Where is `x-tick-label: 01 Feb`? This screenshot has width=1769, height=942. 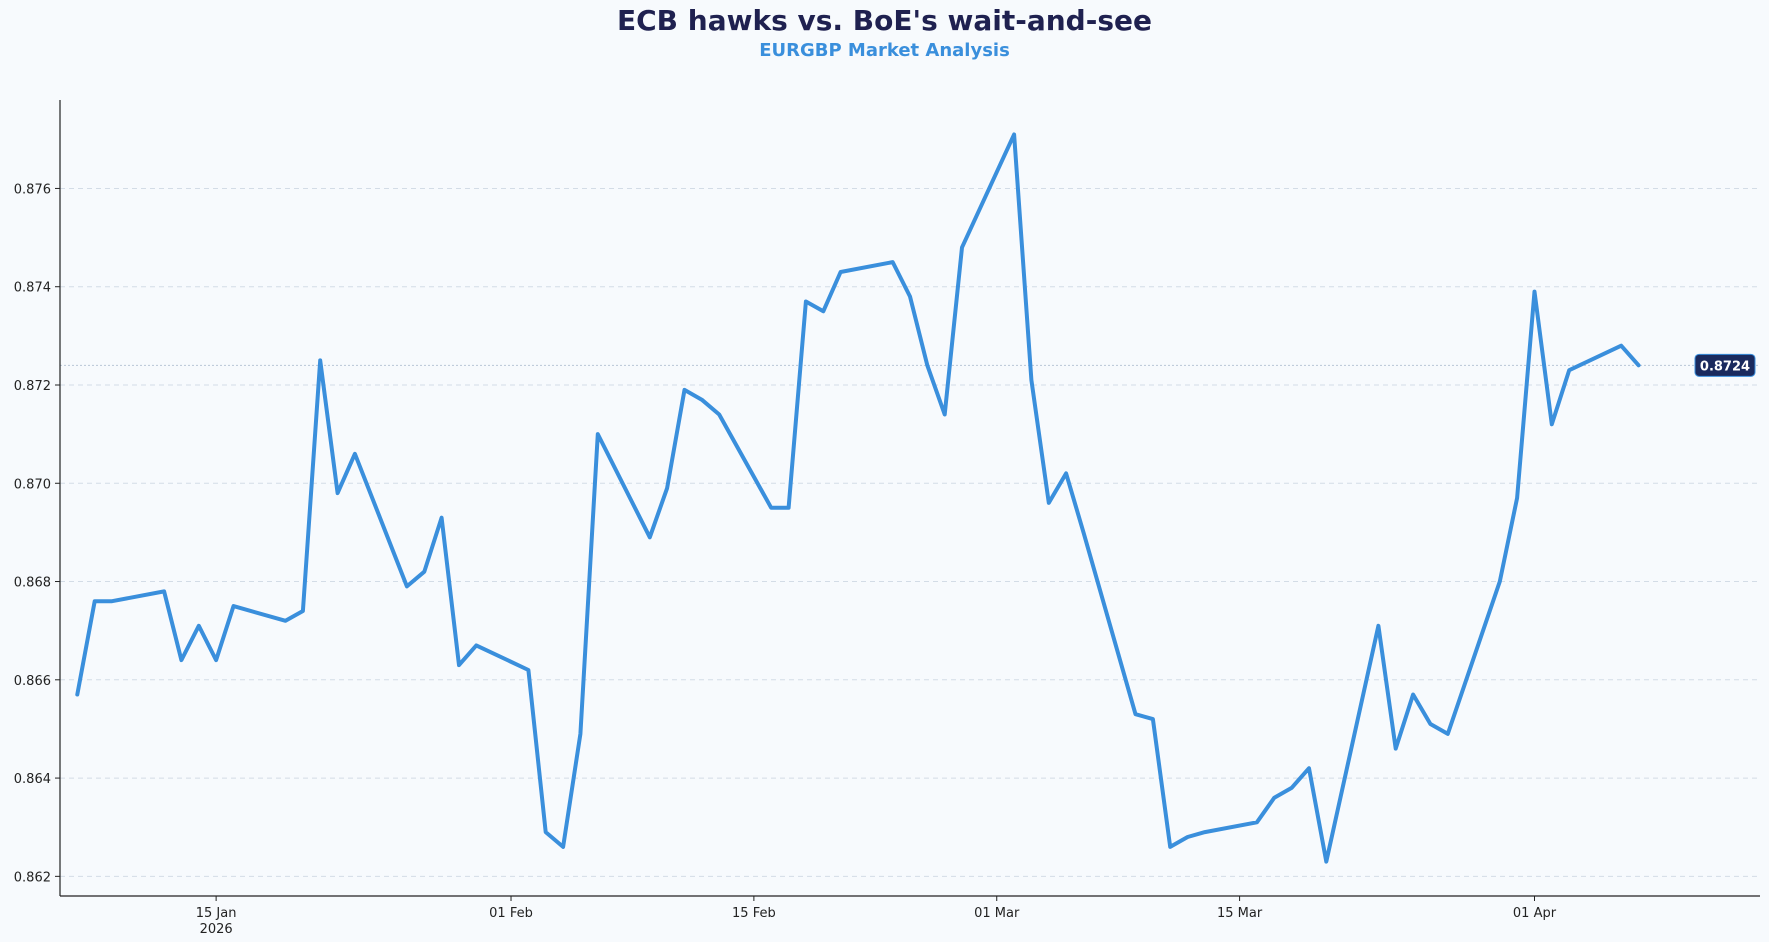
x-tick-label: 01 Feb is located at coordinates (511, 913).